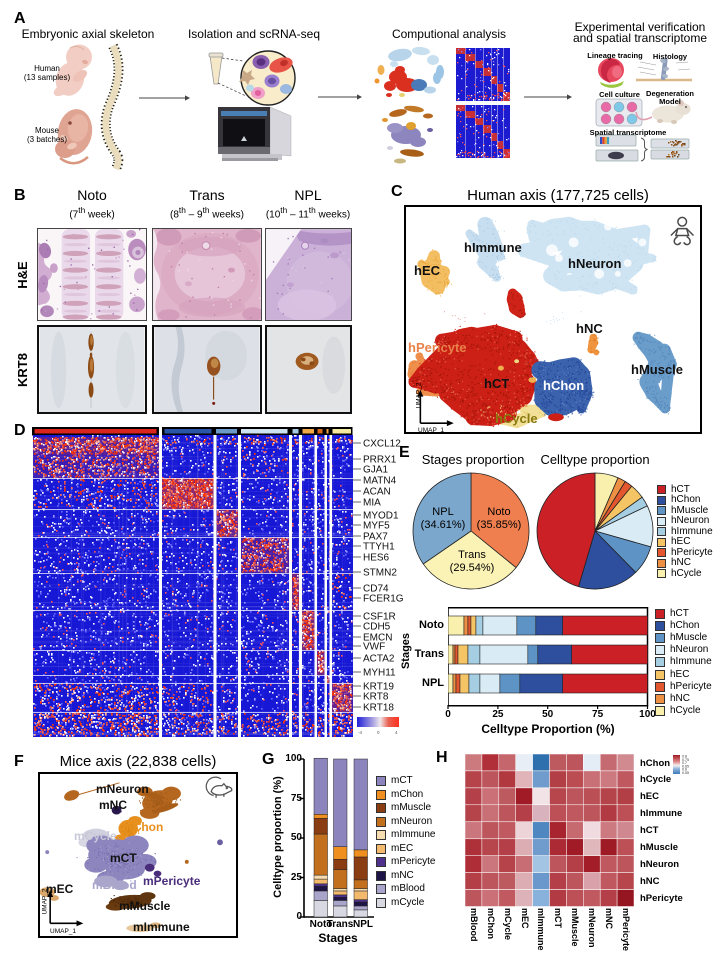 The width and height of the screenshot is (720, 960). I want to click on svg-text: CDH5, so click(377, 627).